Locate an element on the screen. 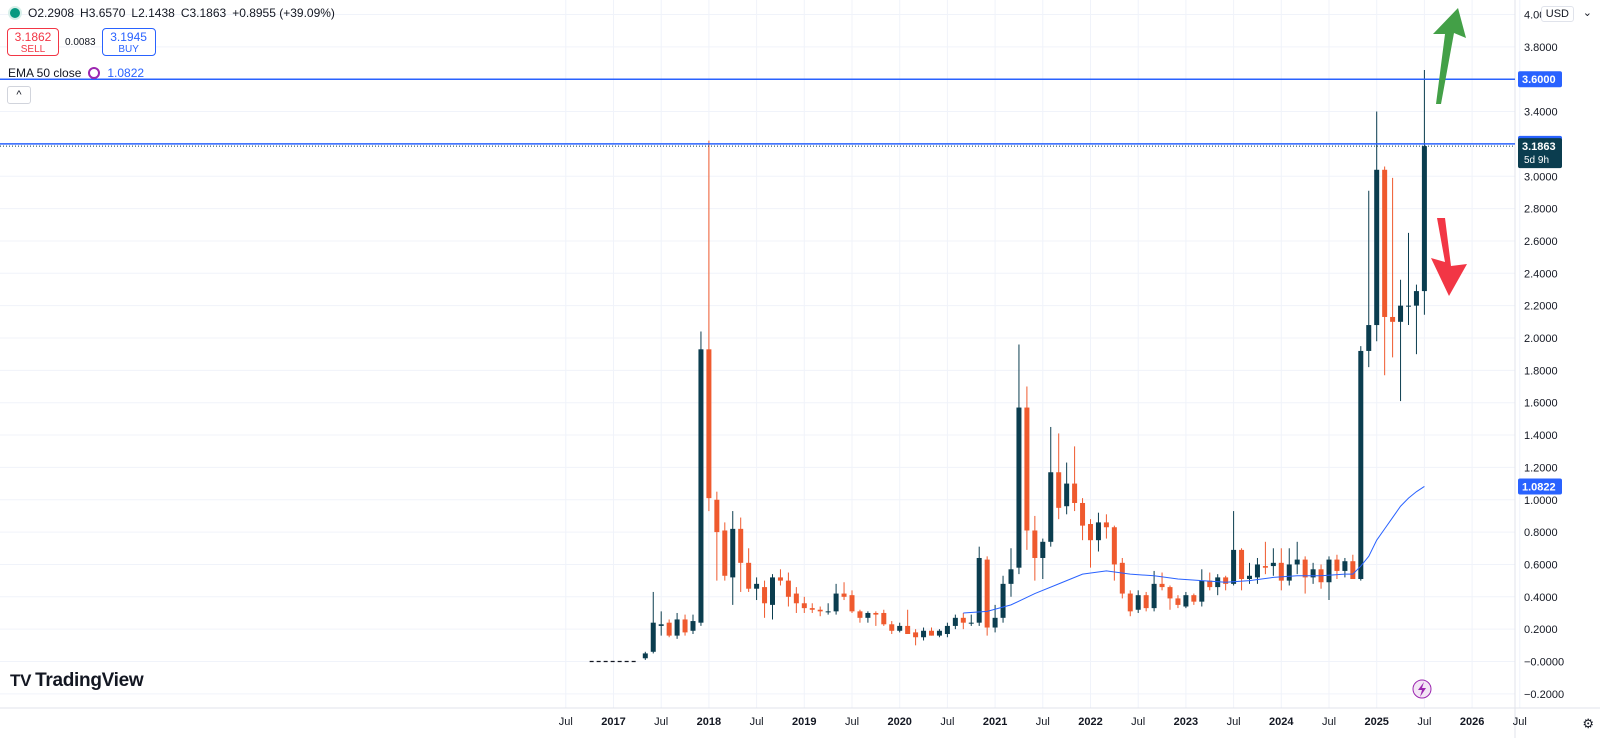 The image size is (1600, 738). tradingview-logo: TV TradingView is located at coordinates (77, 681).